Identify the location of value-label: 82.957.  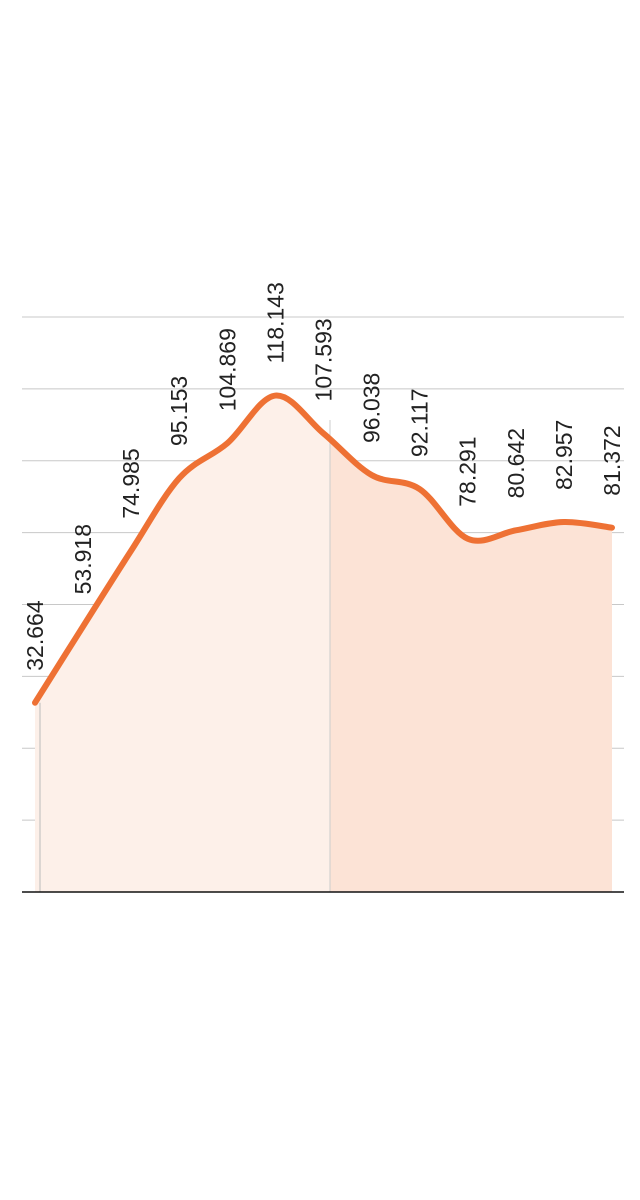
(564, 455).